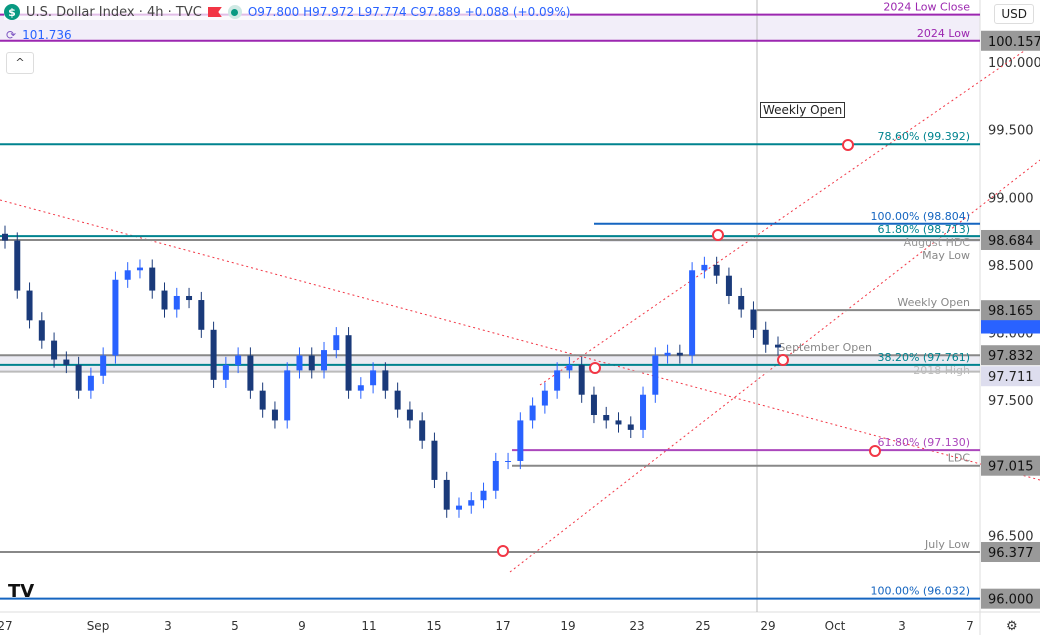 The image size is (1040, 635). Describe the element at coordinates (382, 12) in the screenshot. I see `low-value: L97.774` at that location.